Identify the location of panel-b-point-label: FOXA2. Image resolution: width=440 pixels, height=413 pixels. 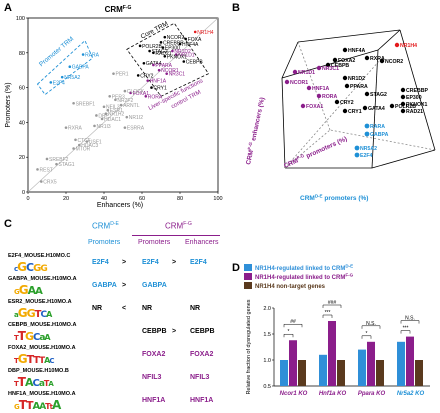
(346, 61).